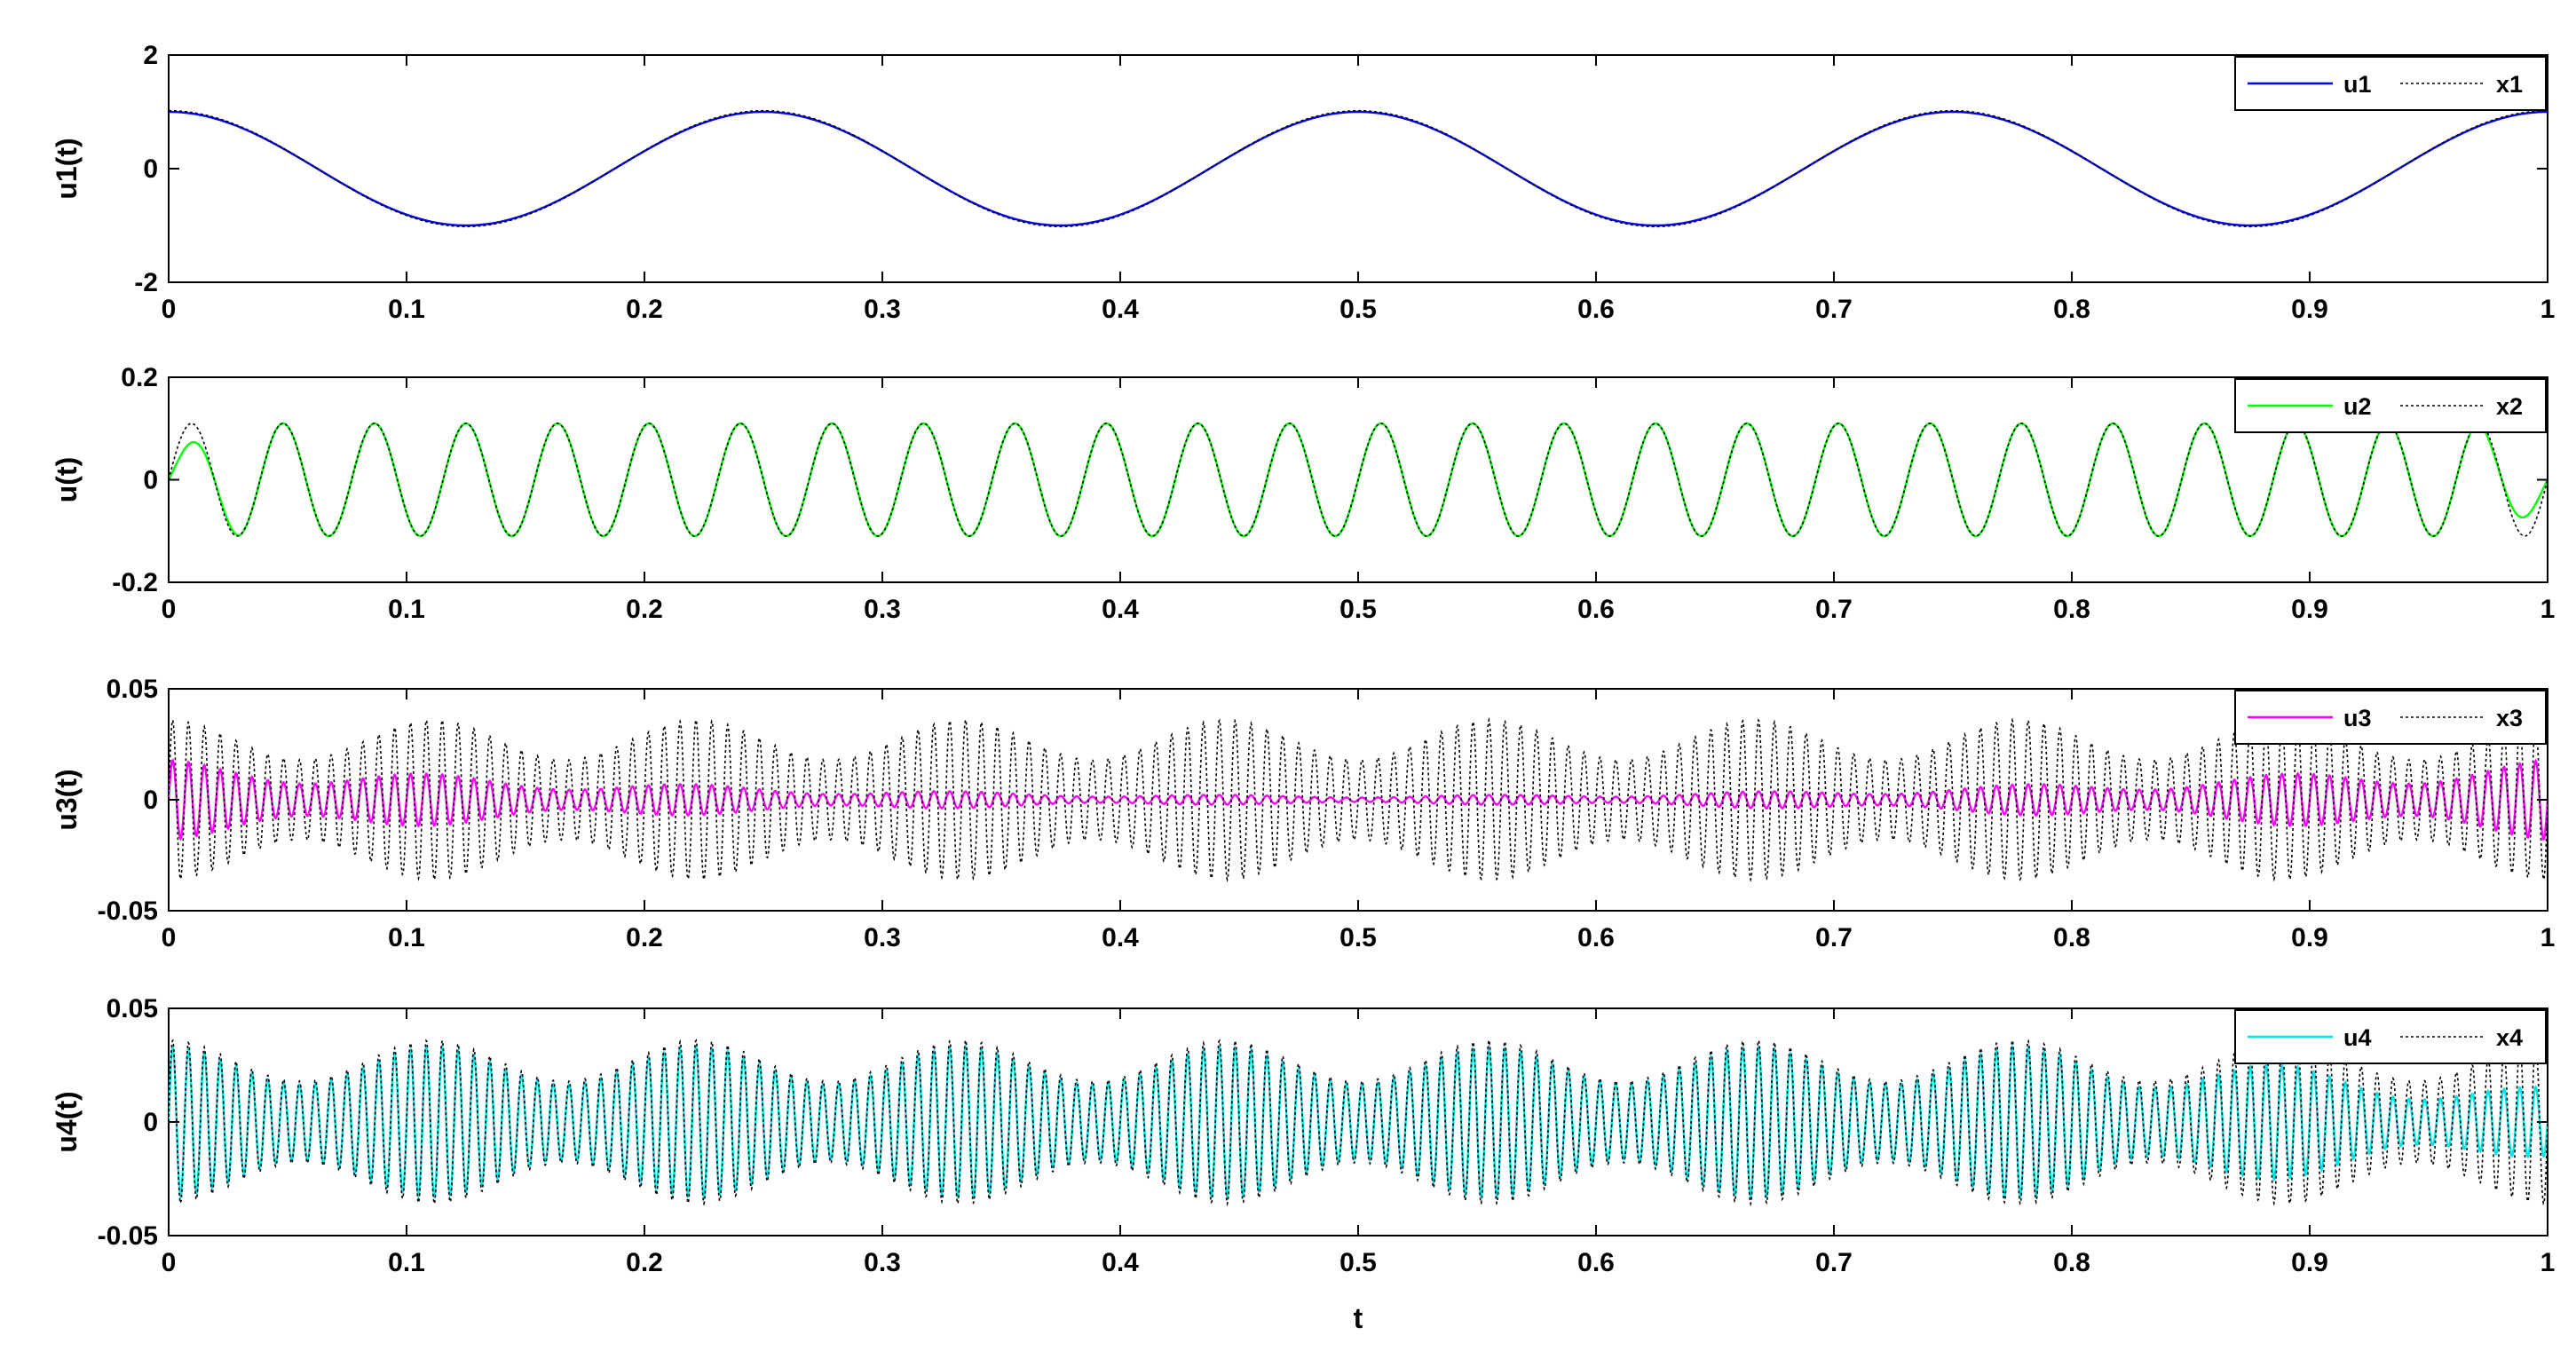  Describe the element at coordinates (2357, 718) in the screenshot. I see `legend-label-u3: u3` at that location.